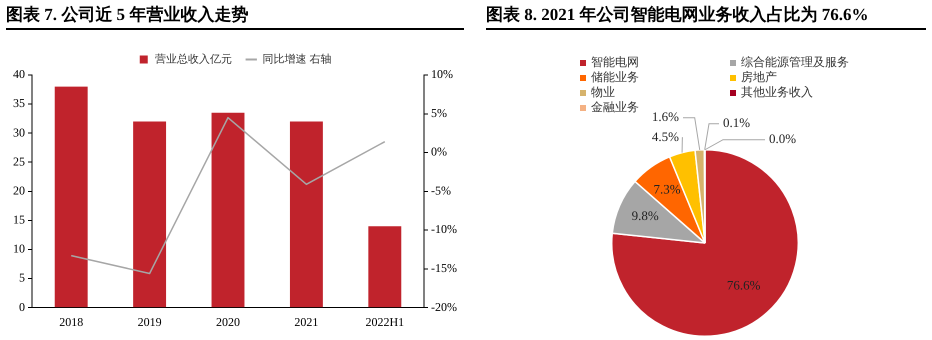 This screenshot has height=340, width=932. I want to click on data-label: 7.3%, so click(667, 188).